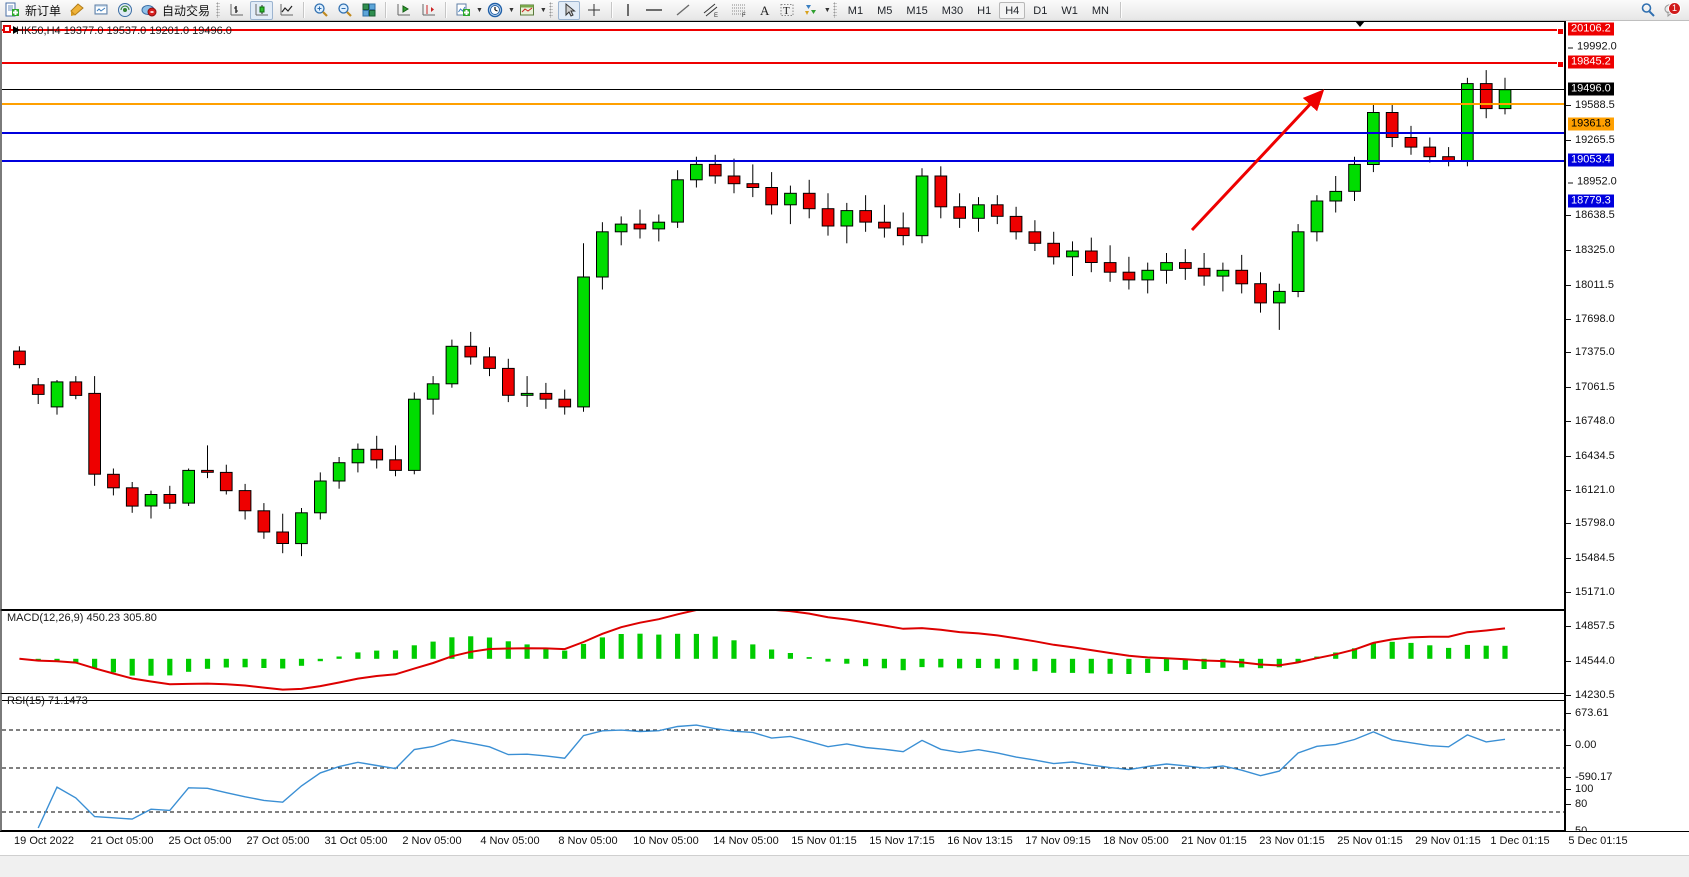 The image size is (1689, 877). I want to click on status-bar, so click(844, 866).